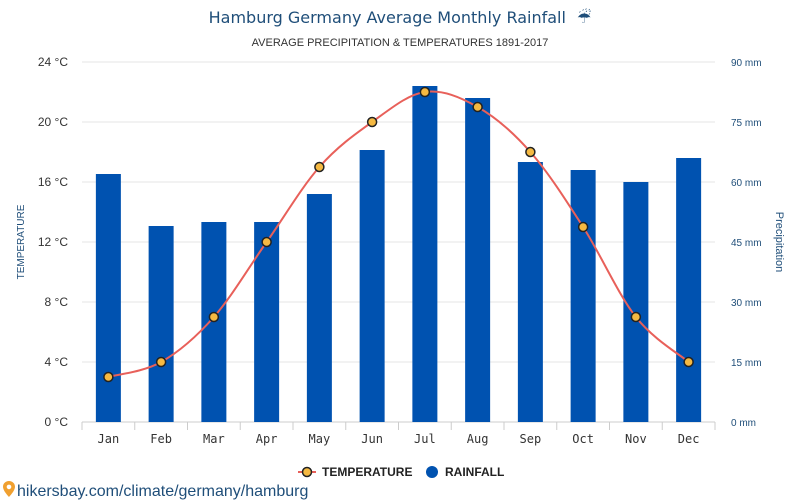 The width and height of the screenshot is (800, 500). I want to click on y-tick-label-left: 8 °C, so click(57, 302).